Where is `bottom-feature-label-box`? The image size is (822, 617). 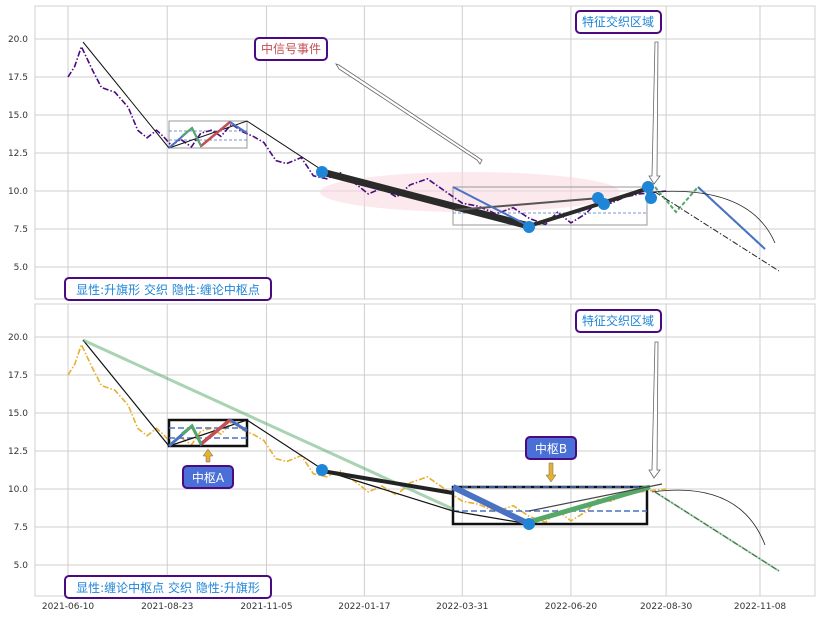 bottom-feature-label-box is located at coordinates (618, 321).